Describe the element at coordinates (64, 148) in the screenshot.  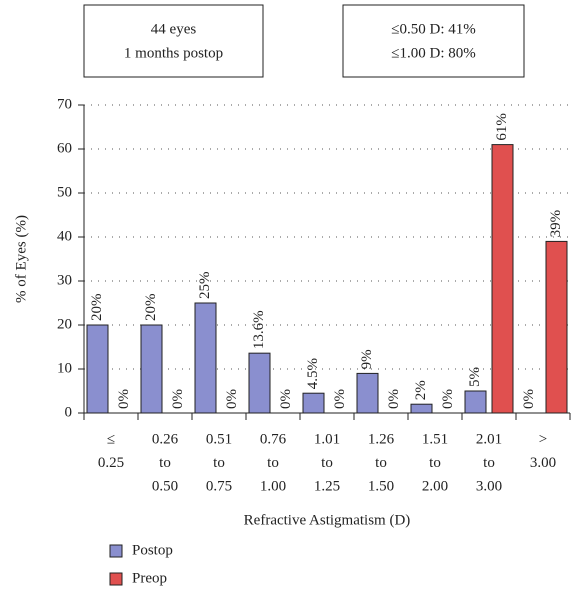
I see `y-tick-label: 60` at that location.